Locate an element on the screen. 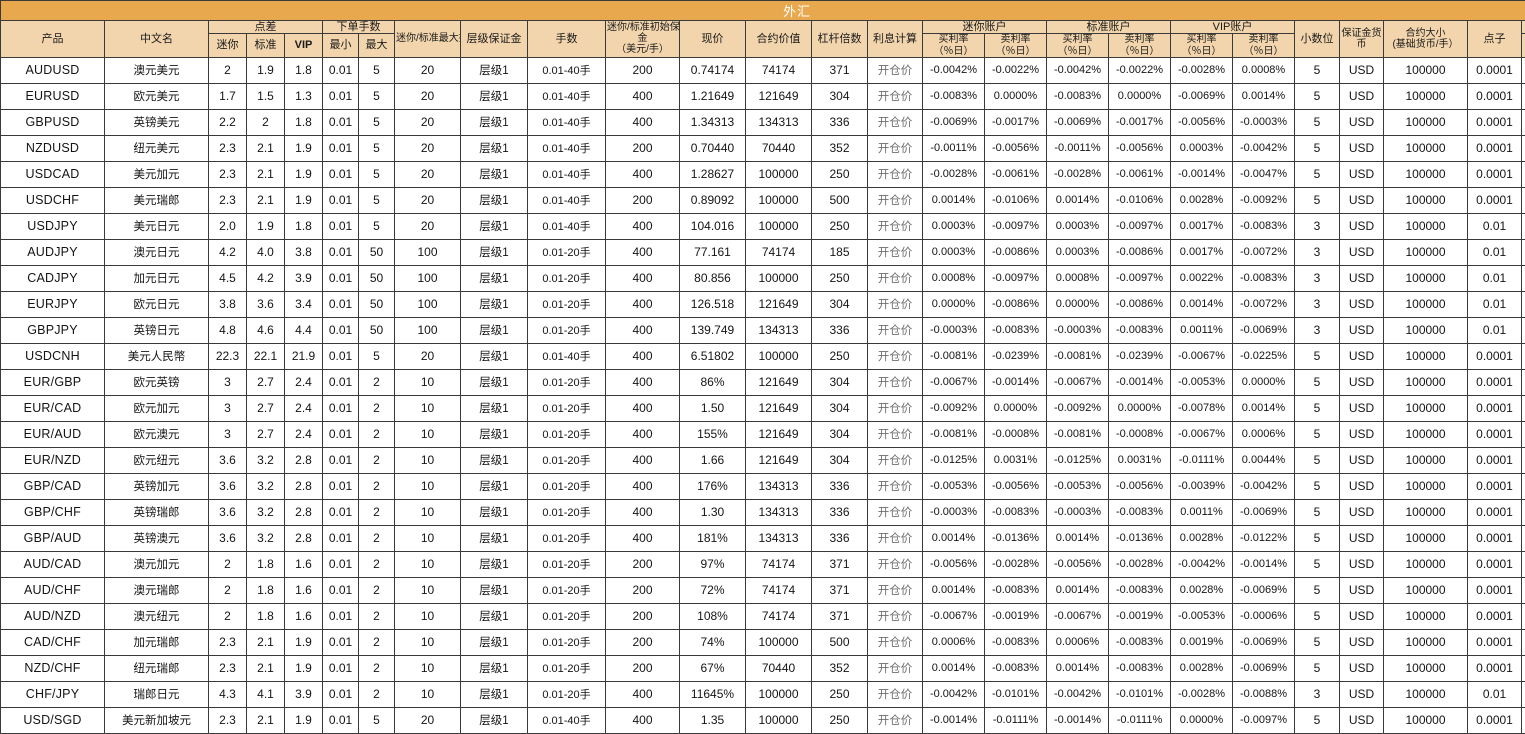 The image size is (1525, 734). col-vip-sell-rate: 卖利率 （％日） is located at coordinates (1264, 45).